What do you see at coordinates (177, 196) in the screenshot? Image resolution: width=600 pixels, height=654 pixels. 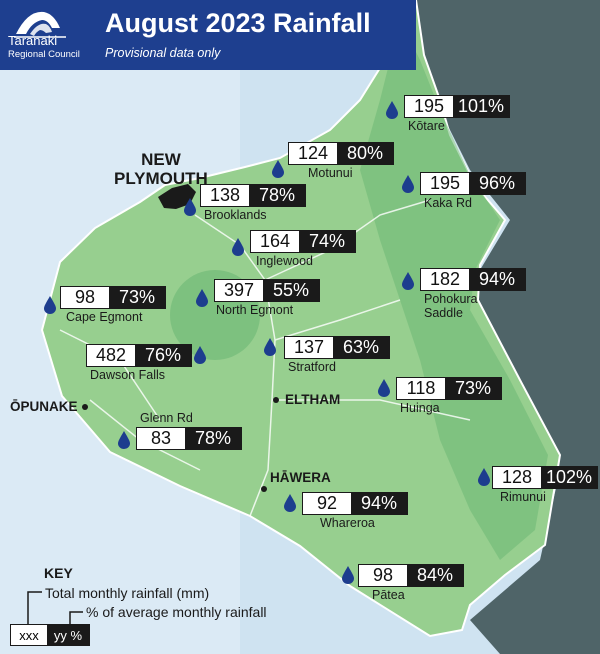 I see `new-plymouth-urban` at bounding box center [177, 196].